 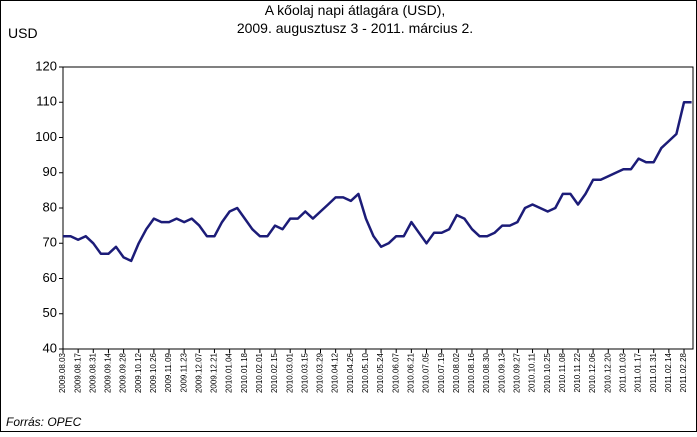 I want to click on x-tick-label: 2010.09.27, so click(x=516, y=372).